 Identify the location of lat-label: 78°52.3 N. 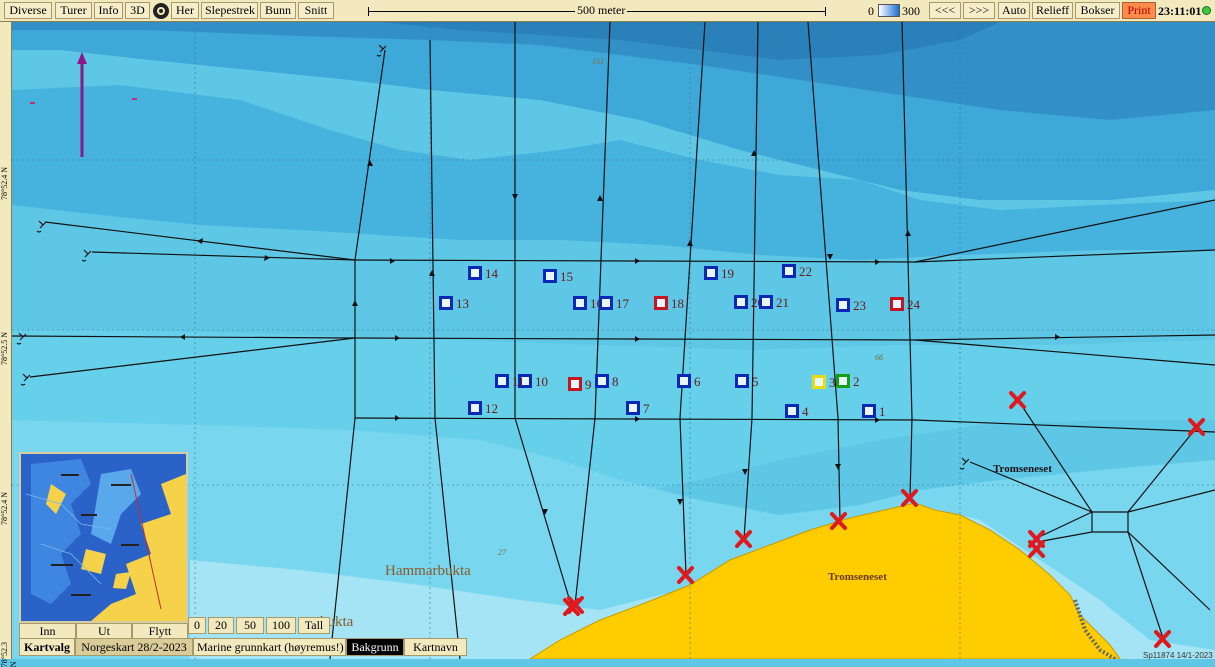
(9, 654).